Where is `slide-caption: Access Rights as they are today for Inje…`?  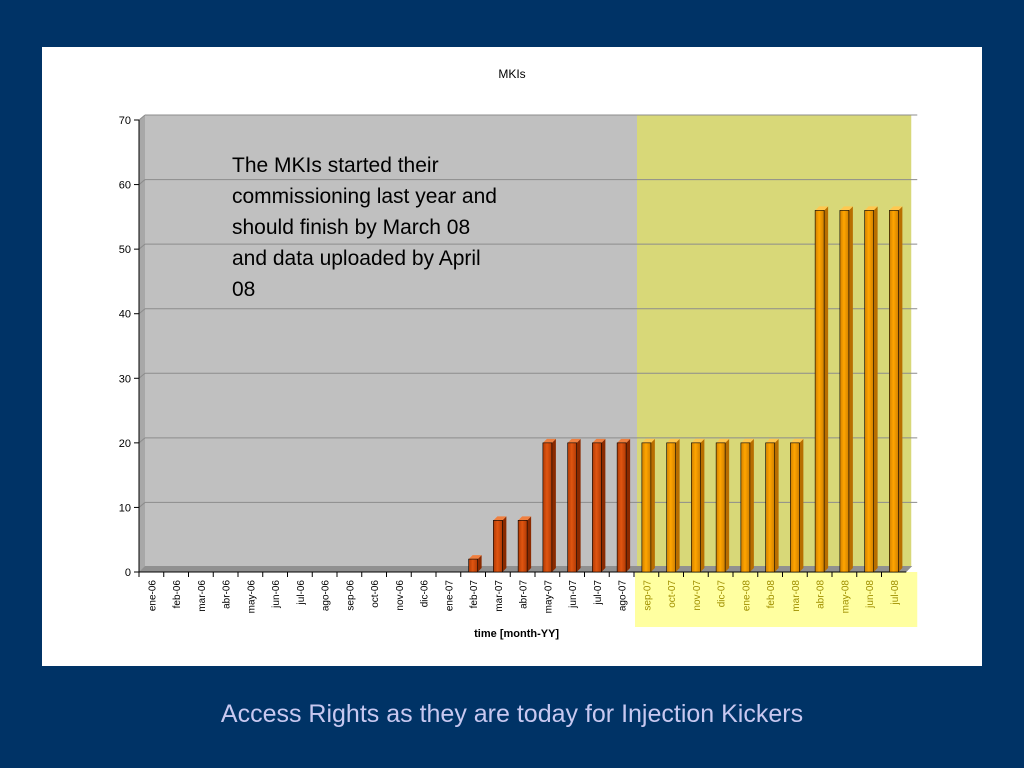 slide-caption: Access Rights as they are today for Inje… is located at coordinates (512, 714).